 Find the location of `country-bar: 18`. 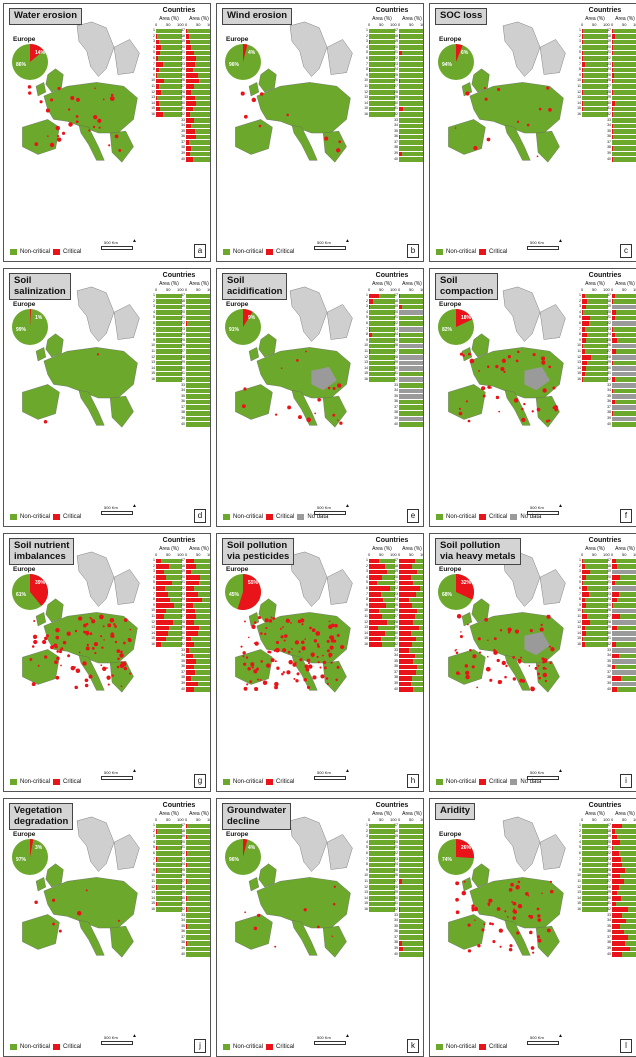

country-bar: 18 is located at coordinates (621, 37).